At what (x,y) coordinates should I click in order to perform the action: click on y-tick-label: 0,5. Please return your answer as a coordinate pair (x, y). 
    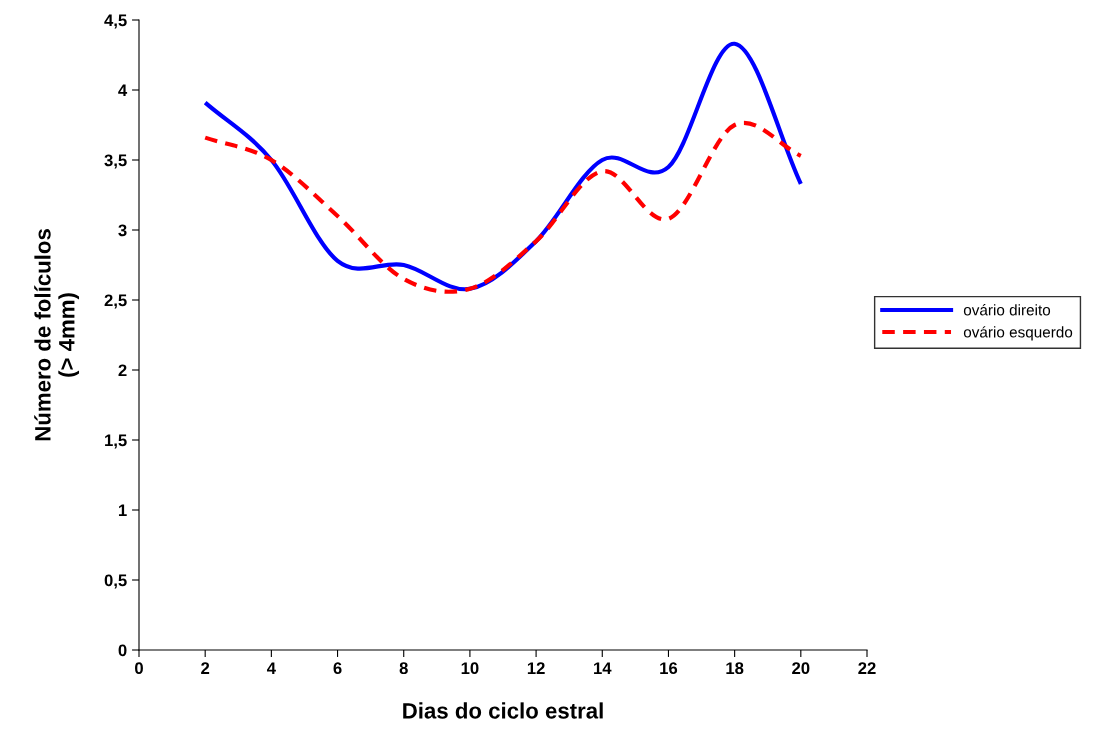
    Looking at the image, I should click on (115, 581).